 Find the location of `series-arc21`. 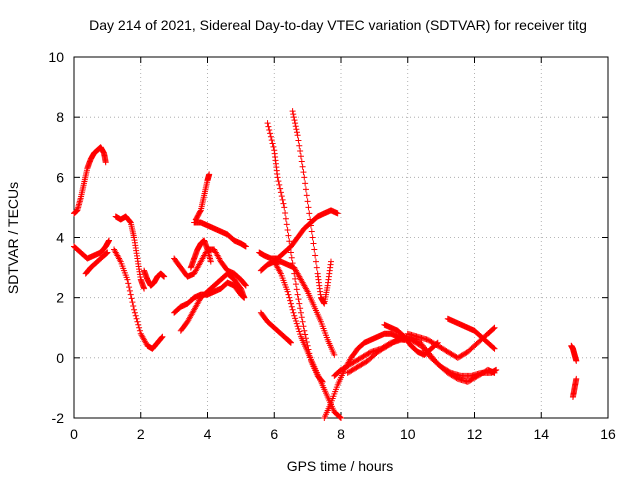

series-arc21 is located at coordinates (421, 359).